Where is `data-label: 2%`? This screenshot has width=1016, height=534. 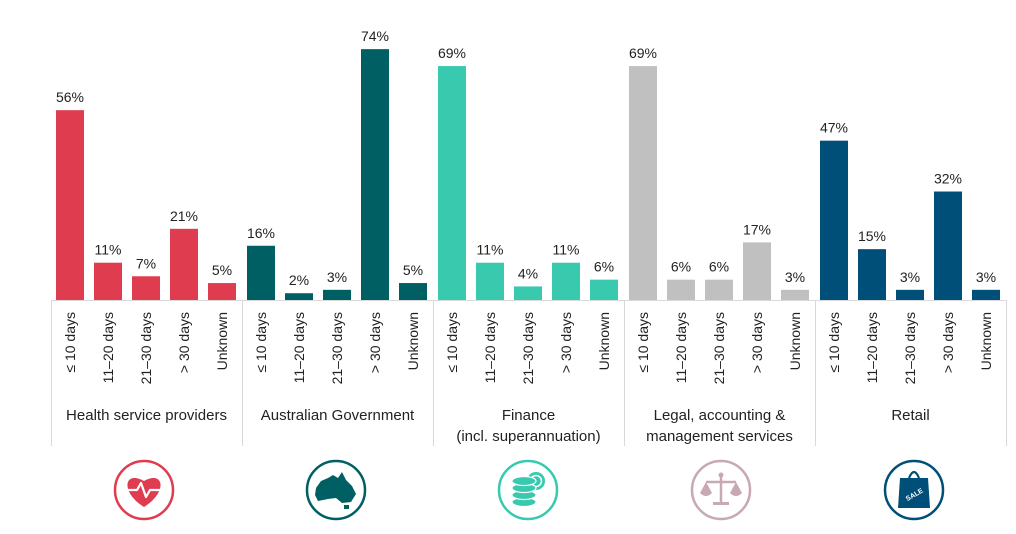 data-label: 2% is located at coordinates (299, 280).